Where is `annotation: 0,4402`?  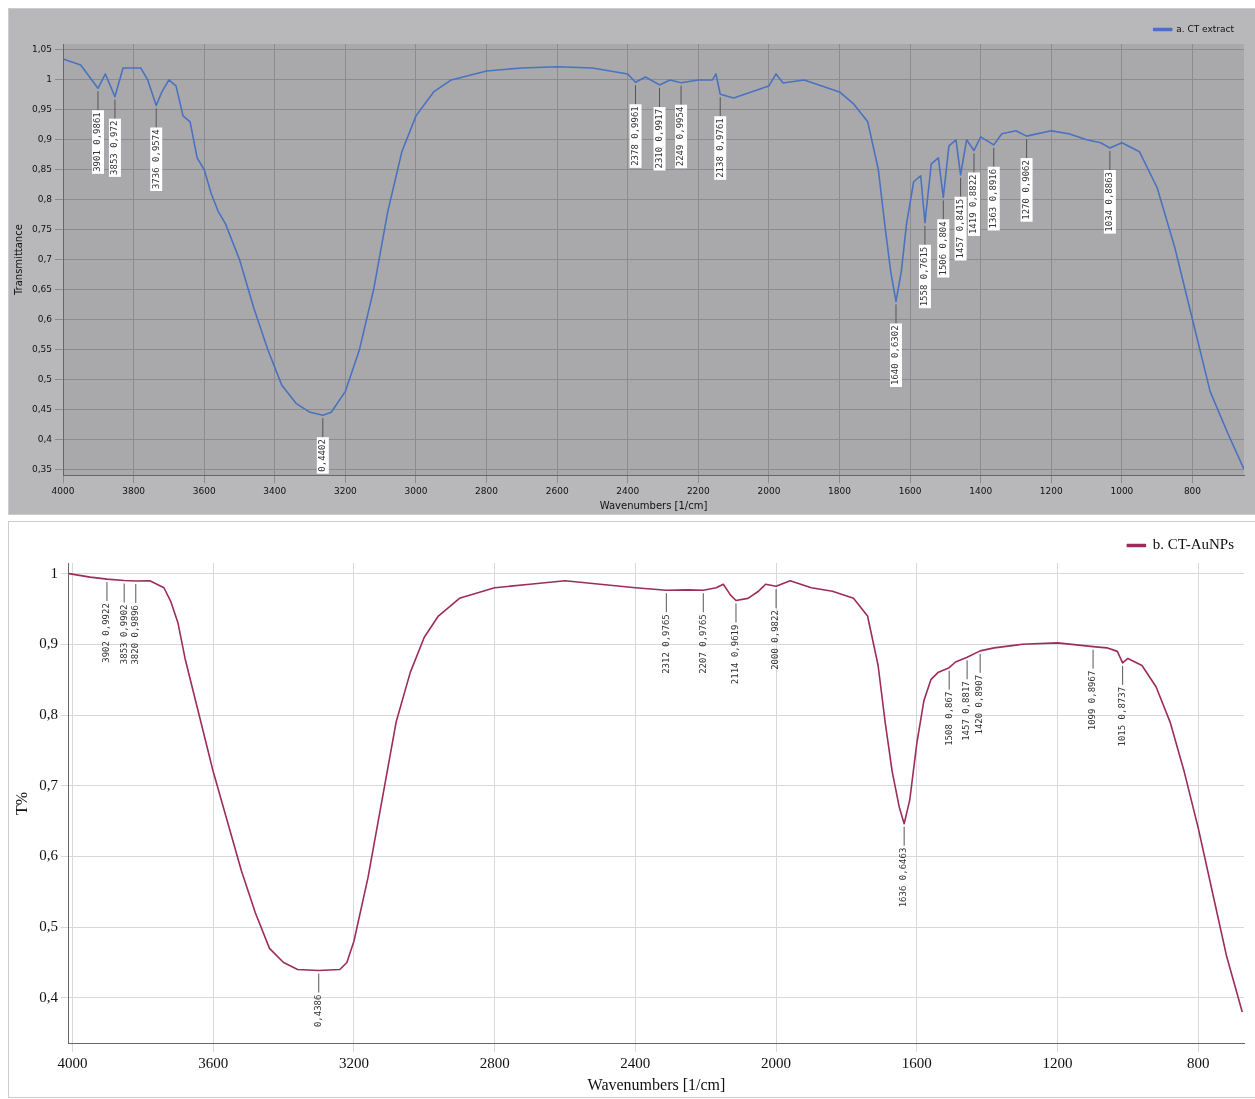 annotation: 0,4402 is located at coordinates (322, 455).